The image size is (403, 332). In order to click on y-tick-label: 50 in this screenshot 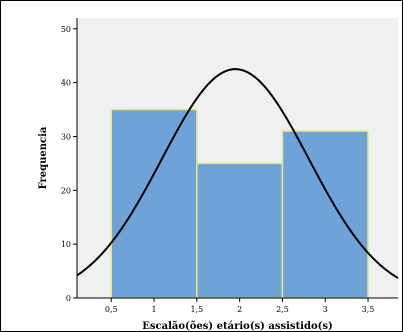, I will do `click(66, 29)`.